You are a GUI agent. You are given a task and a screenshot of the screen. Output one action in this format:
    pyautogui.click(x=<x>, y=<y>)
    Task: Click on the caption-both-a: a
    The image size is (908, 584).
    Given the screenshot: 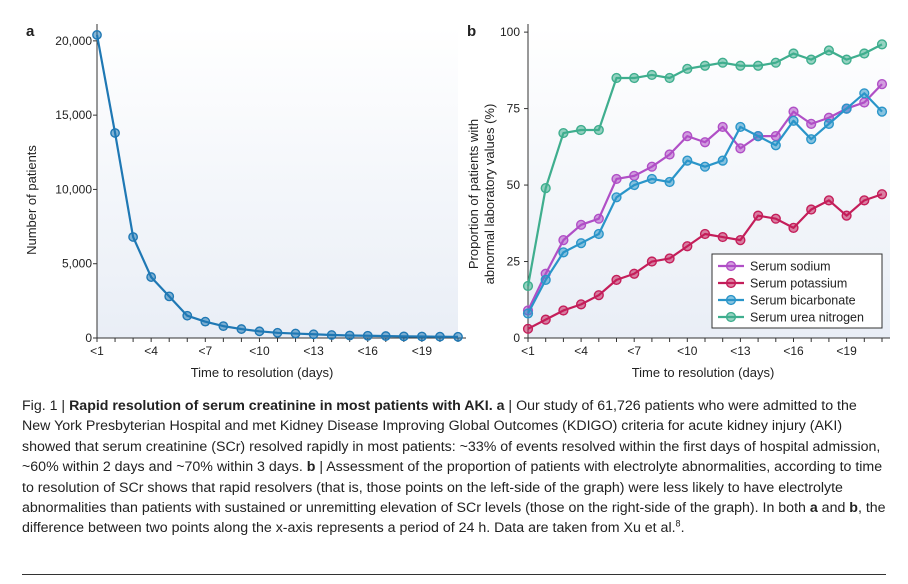 What is the action you would take?
    pyautogui.click(x=813, y=508)
    